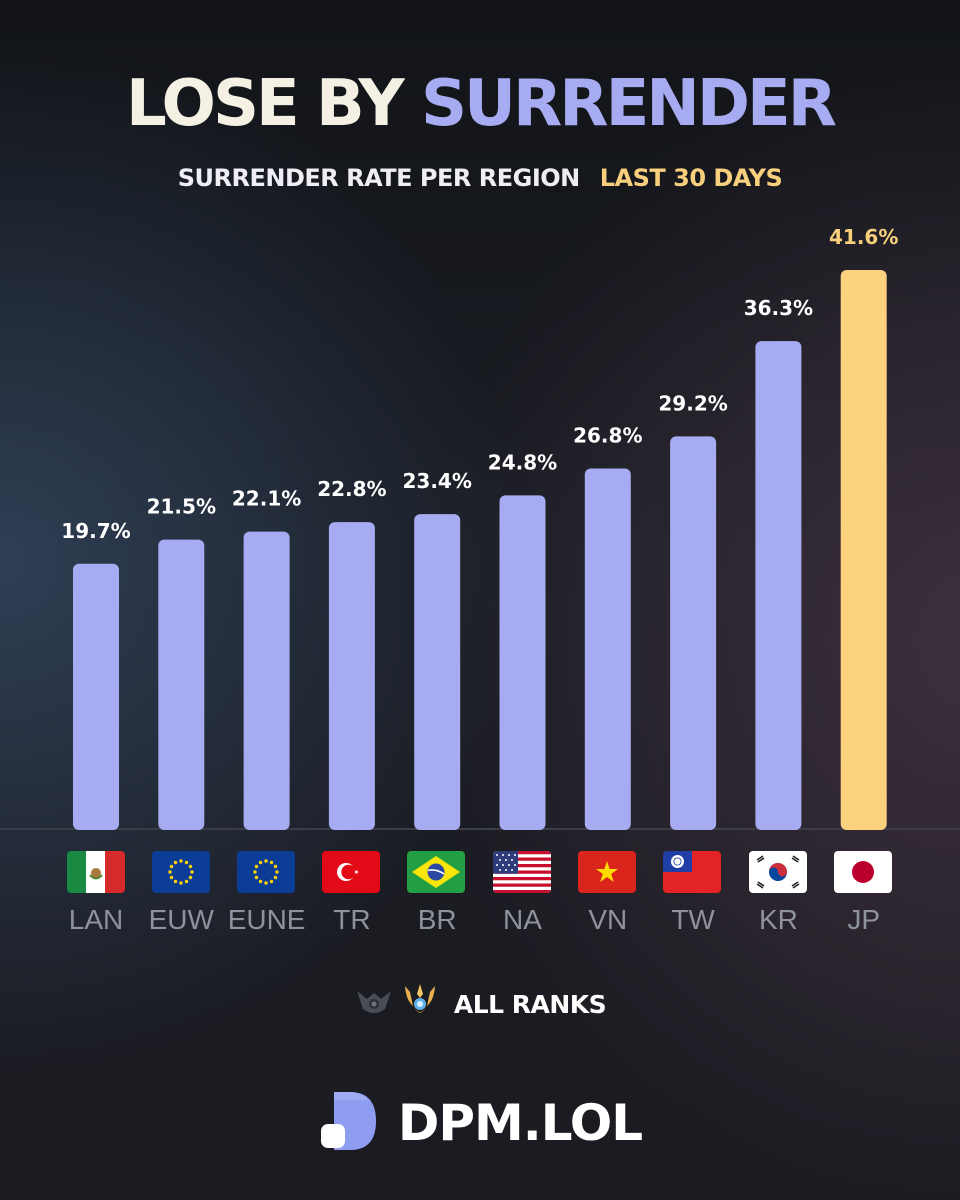 Image resolution: width=960 pixels, height=1200 pixels. Describe the element at coordinates (522, 872) in the screenshot. I see `usa-flag-icon` at that location.